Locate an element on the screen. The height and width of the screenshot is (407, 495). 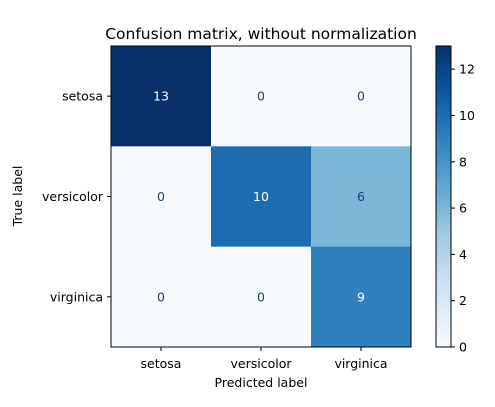
x-axis-ticks: setosa versicolor virginica is located at coordinates (264, 358).